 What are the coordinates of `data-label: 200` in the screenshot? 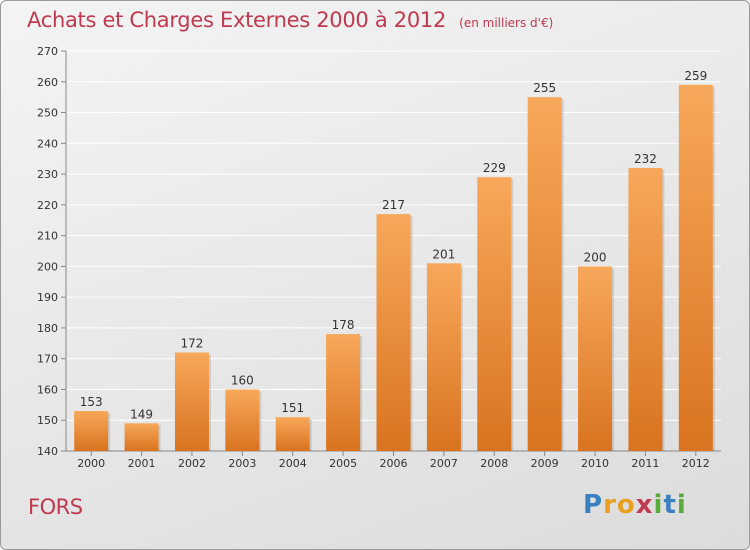 It's located at (595, 257).